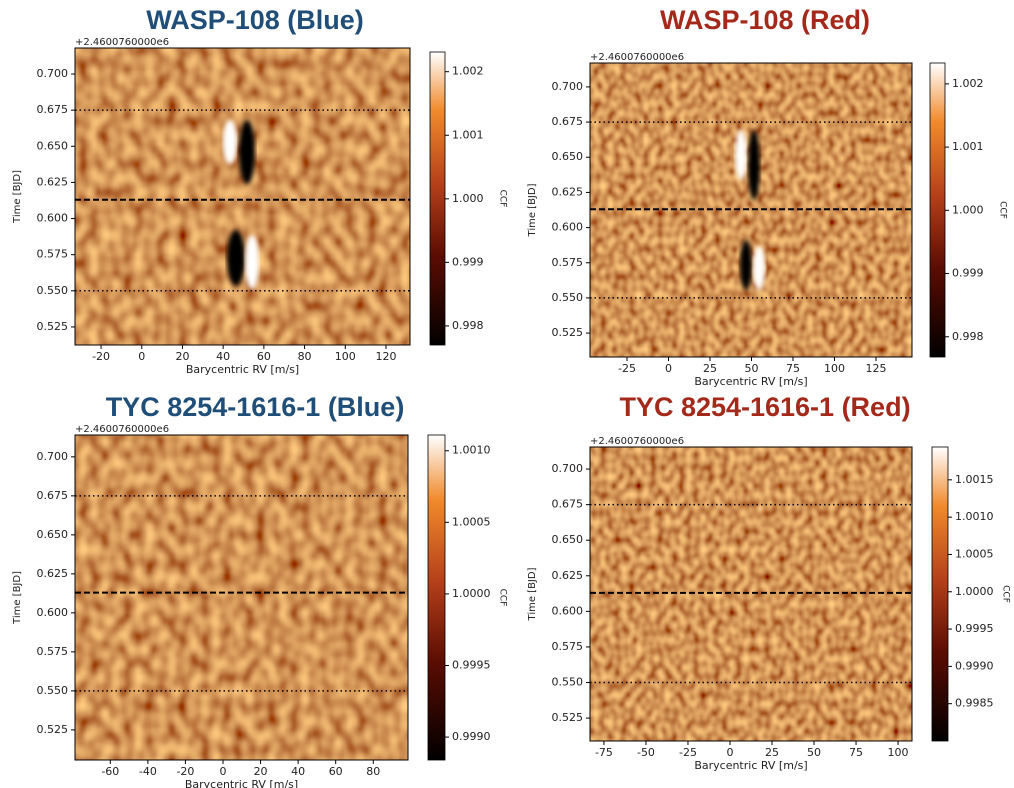  Describe the element at coordinates (471, 450) in the screenshot. I see `colorbar-tick-label: 1.0010` at that location.